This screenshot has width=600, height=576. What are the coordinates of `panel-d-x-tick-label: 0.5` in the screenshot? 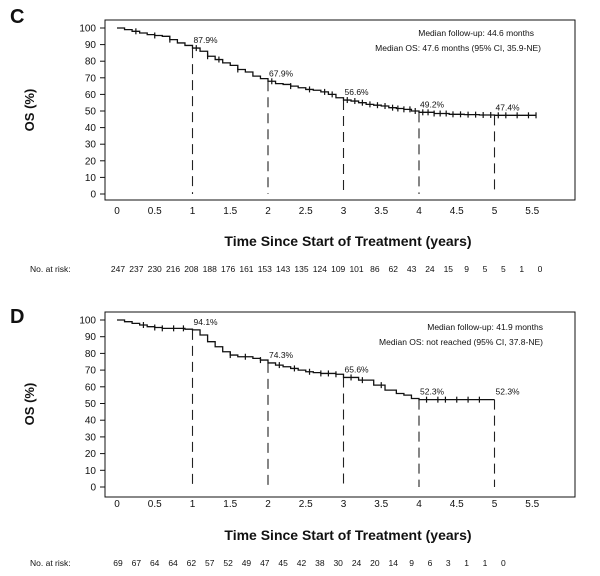 It's located at (155, 504).